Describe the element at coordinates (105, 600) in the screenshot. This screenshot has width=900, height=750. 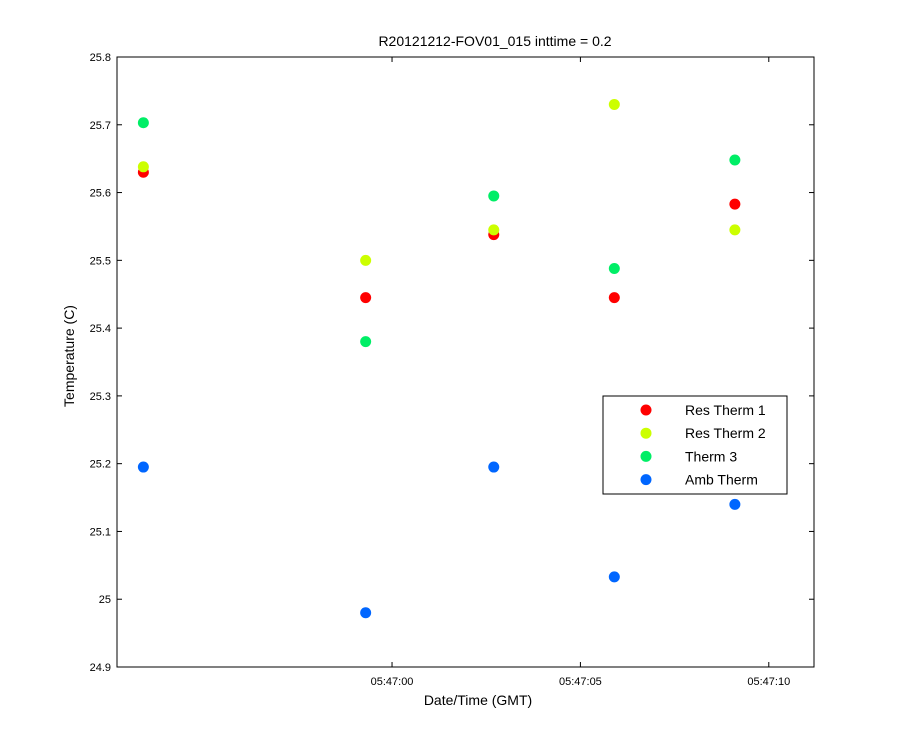
I see `y-tick-label: 25` at that location.